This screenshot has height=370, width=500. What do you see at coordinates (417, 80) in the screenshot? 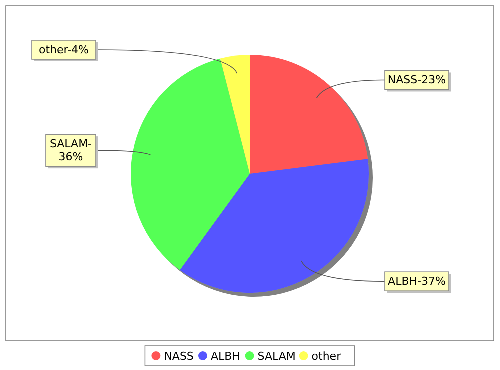
I see `data-label: NASS-23%` at bounding box center [417, 80].